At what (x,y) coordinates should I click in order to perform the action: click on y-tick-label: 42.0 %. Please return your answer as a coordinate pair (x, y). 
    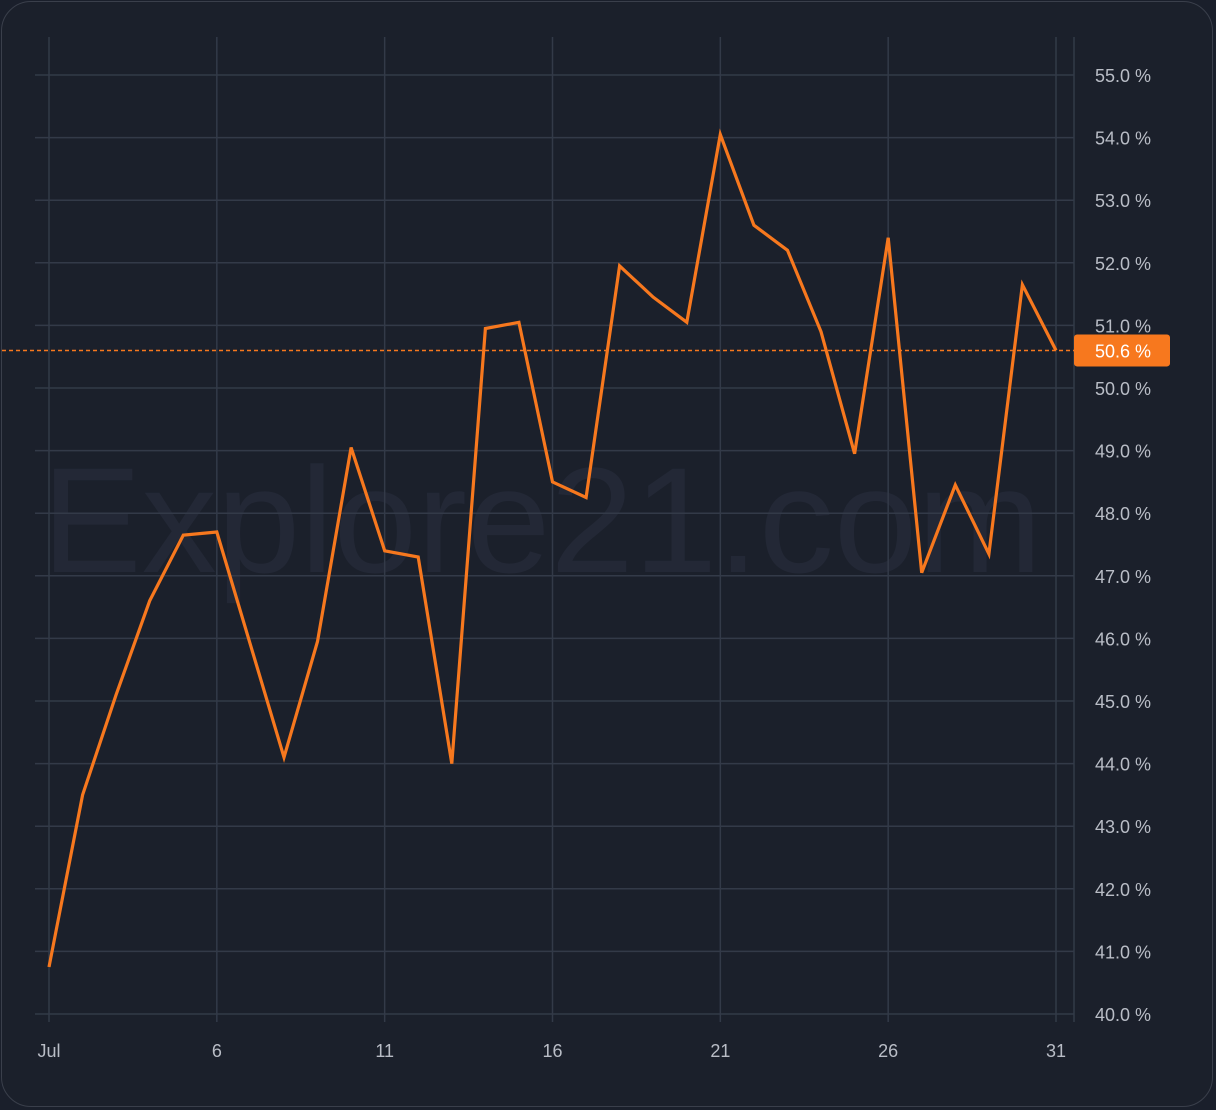
    Looking at the image, I should click on (1123, 890).